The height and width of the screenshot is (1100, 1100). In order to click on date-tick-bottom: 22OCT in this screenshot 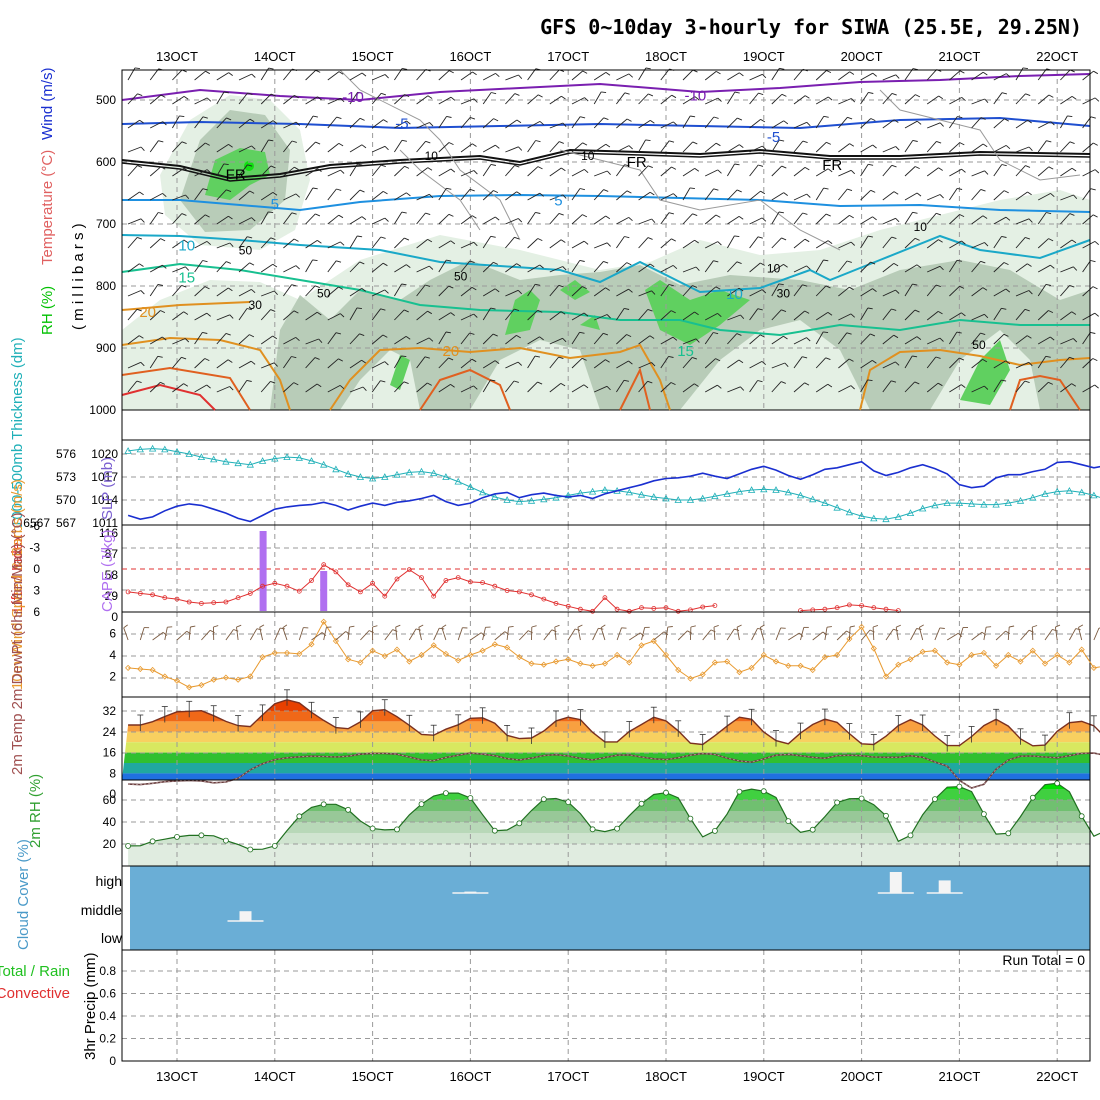, I will do `click(1057, 1076)`.